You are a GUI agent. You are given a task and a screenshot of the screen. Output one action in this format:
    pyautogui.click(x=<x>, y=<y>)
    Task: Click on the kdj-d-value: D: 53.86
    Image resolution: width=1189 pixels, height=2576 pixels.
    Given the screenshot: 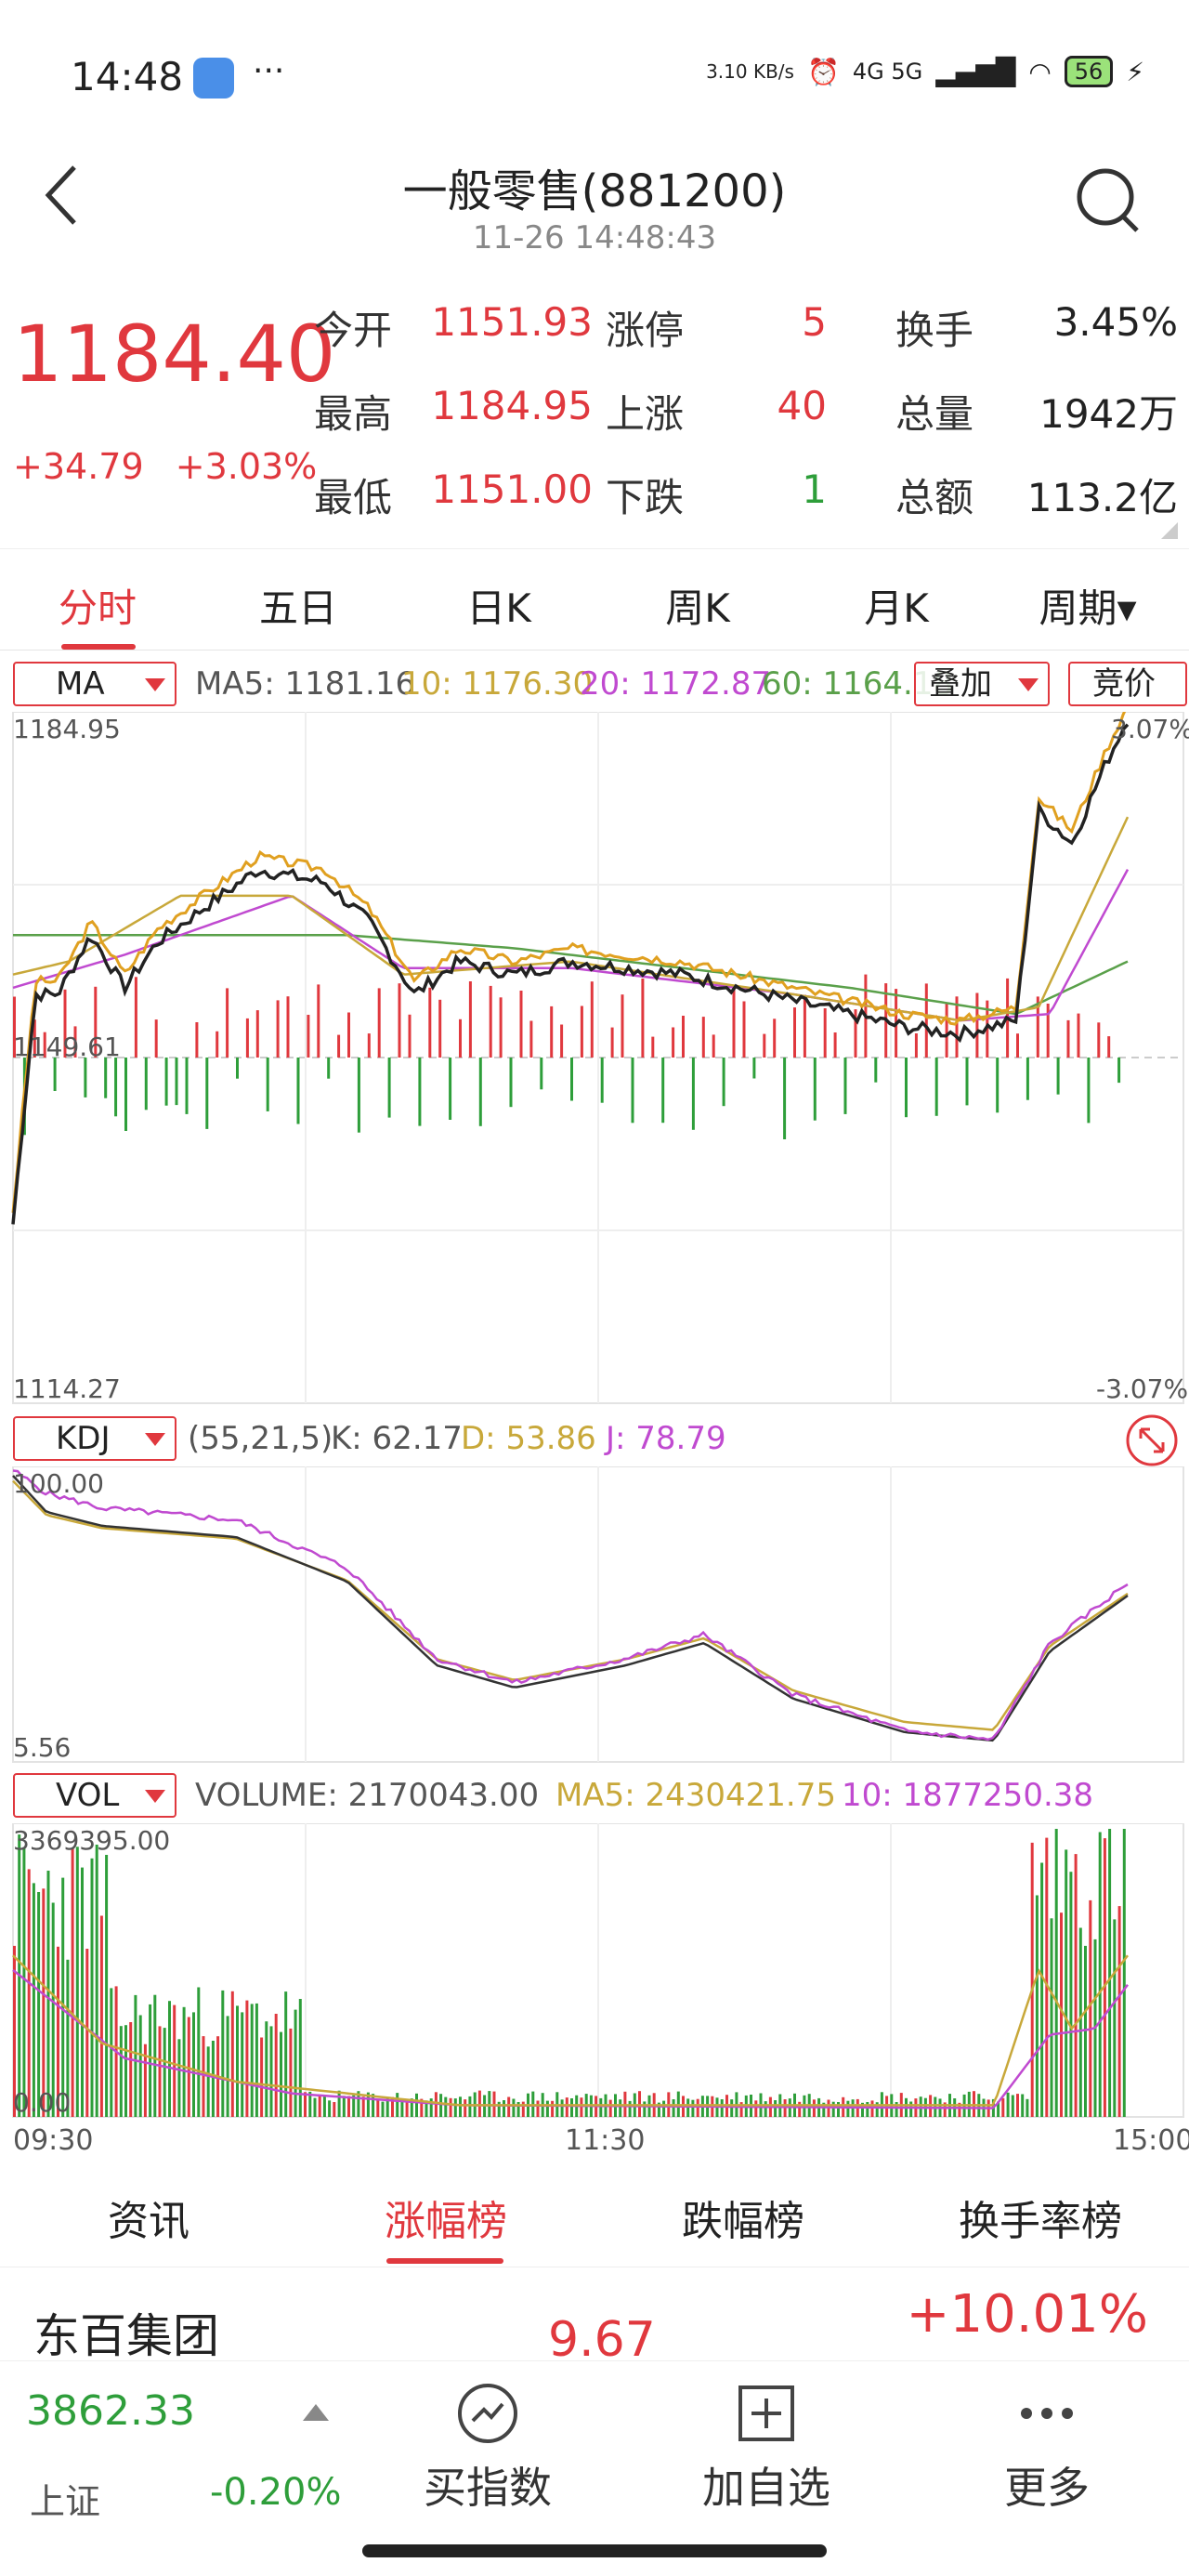 What is the action you would take?
    pyautogui.click(x=528, y=1438)
    